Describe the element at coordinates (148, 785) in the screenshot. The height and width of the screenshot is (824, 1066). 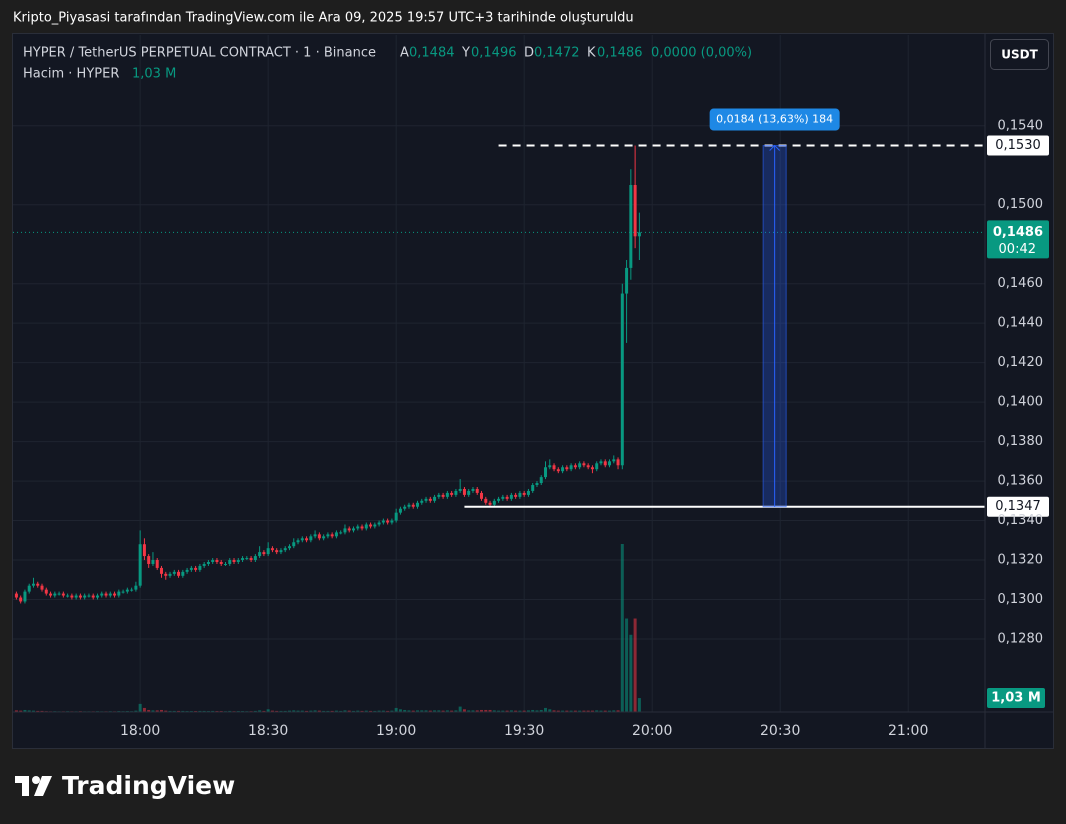
I see `logo-text: TradingView` at that location.